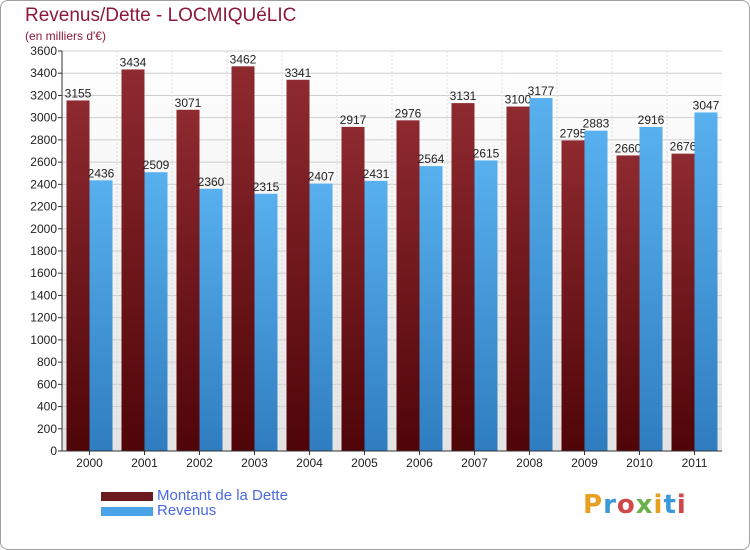 This screenshot has height=550, width=750. I want to click on legend-label-revenus: Revenus, so click(187, 510).